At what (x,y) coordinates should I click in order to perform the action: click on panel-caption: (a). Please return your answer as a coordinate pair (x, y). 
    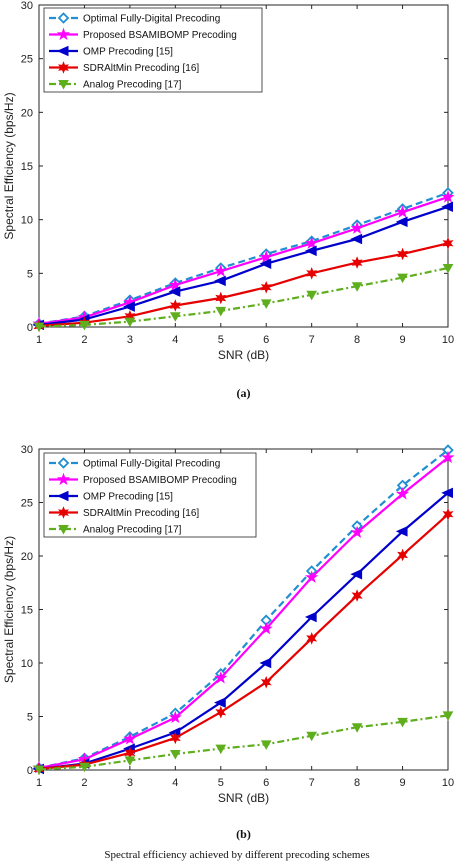
    Looking at the image, I should click on (244, 393).